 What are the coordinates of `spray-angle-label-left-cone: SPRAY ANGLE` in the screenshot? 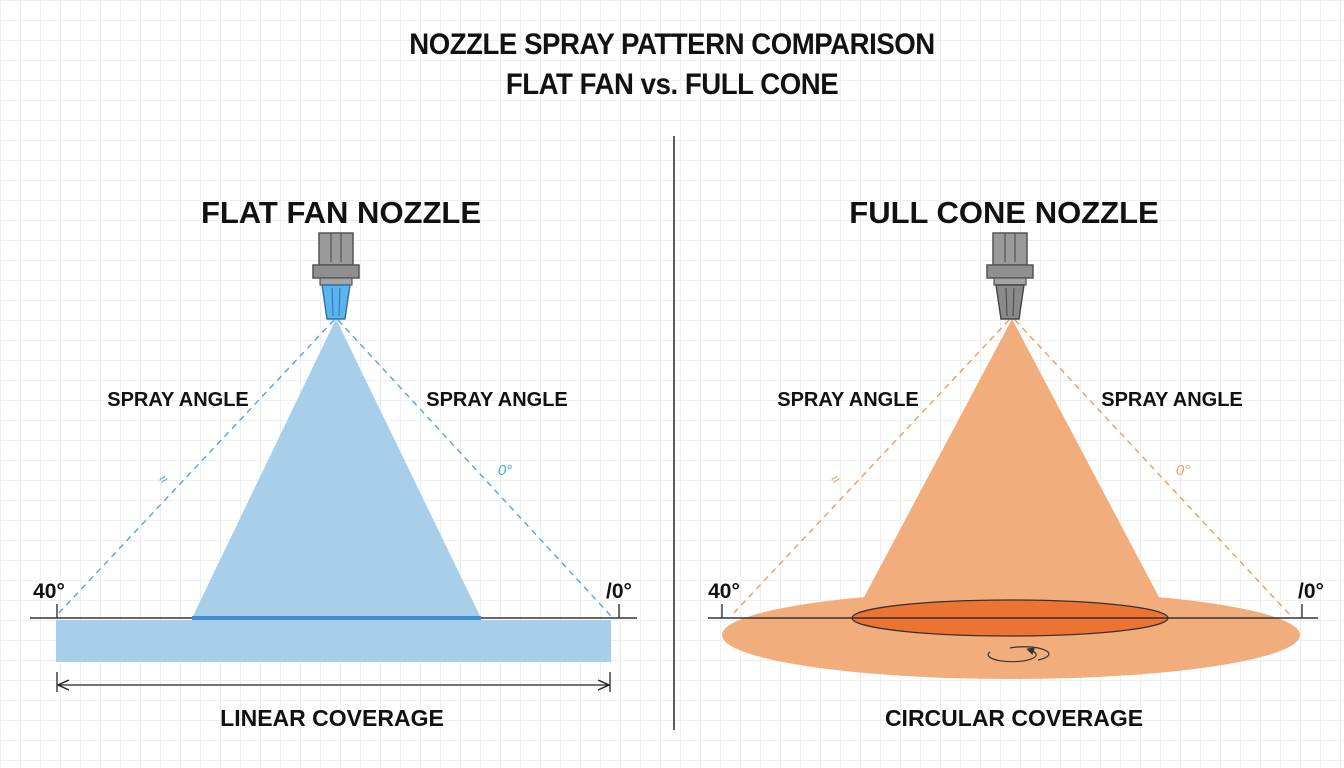 It's located at (848, 400).